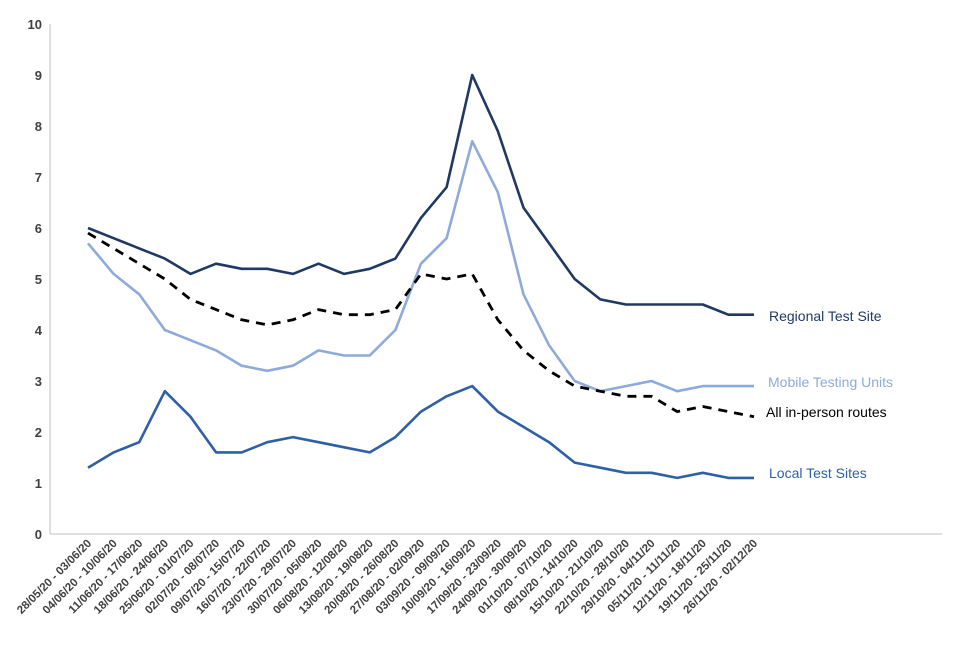 The height and width of the screenshot is (645, 960). What do you see at coordinates (38, 534) in the screenshot?
I see `y-tick-label: 0` at bounding box center [38, 534].